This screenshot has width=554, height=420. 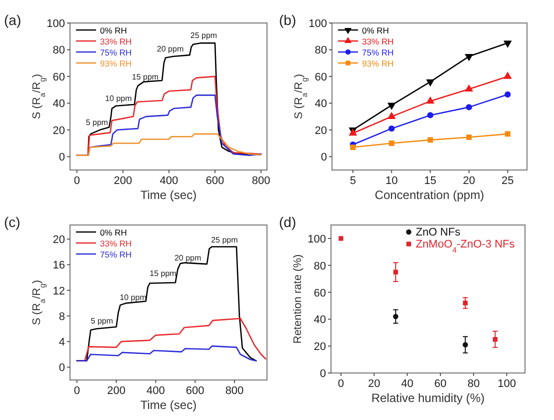 I want to click on x-tick-label: 5, so click(x=353, y=181).